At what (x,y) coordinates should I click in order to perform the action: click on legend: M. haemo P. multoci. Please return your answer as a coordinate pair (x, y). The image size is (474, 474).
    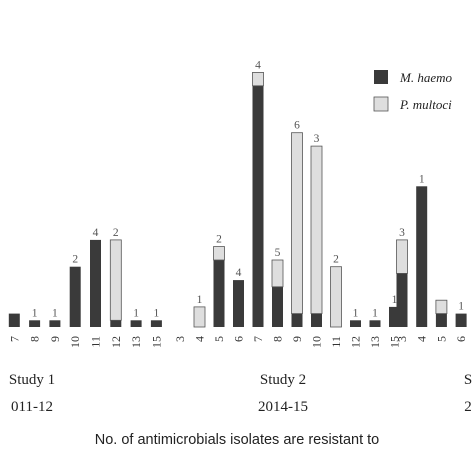
    Looking at the image, I should click on (412, 91).